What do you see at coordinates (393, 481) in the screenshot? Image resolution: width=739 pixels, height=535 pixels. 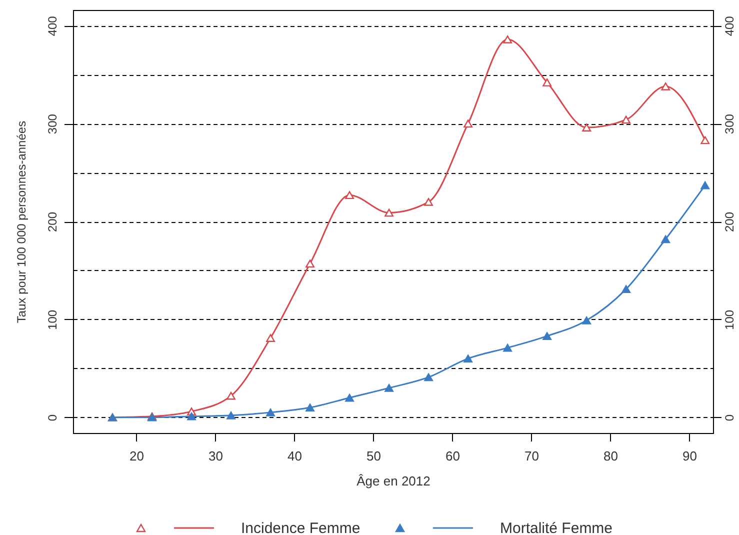 I see `x-axis-title: Âge en 2012` at bounding box center [393, 481].